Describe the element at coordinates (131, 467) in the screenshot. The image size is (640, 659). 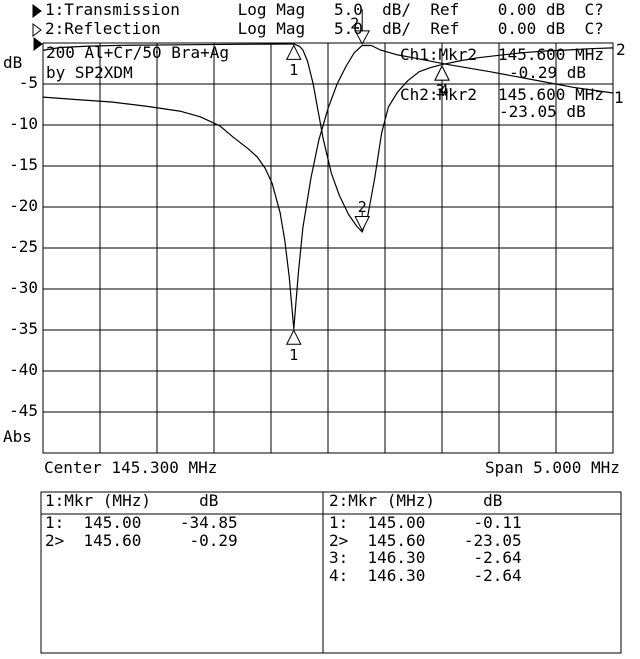
I see `center-frequency-label: Center 145.300 MHz` at that location.